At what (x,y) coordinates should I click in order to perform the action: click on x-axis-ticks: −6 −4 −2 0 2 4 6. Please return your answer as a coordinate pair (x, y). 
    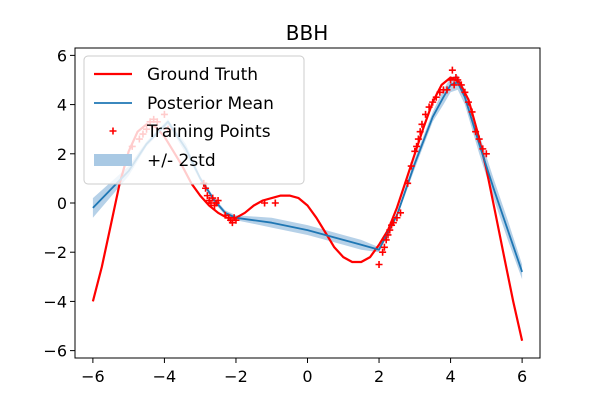
    Looking at the image, I should click on (304, 372).